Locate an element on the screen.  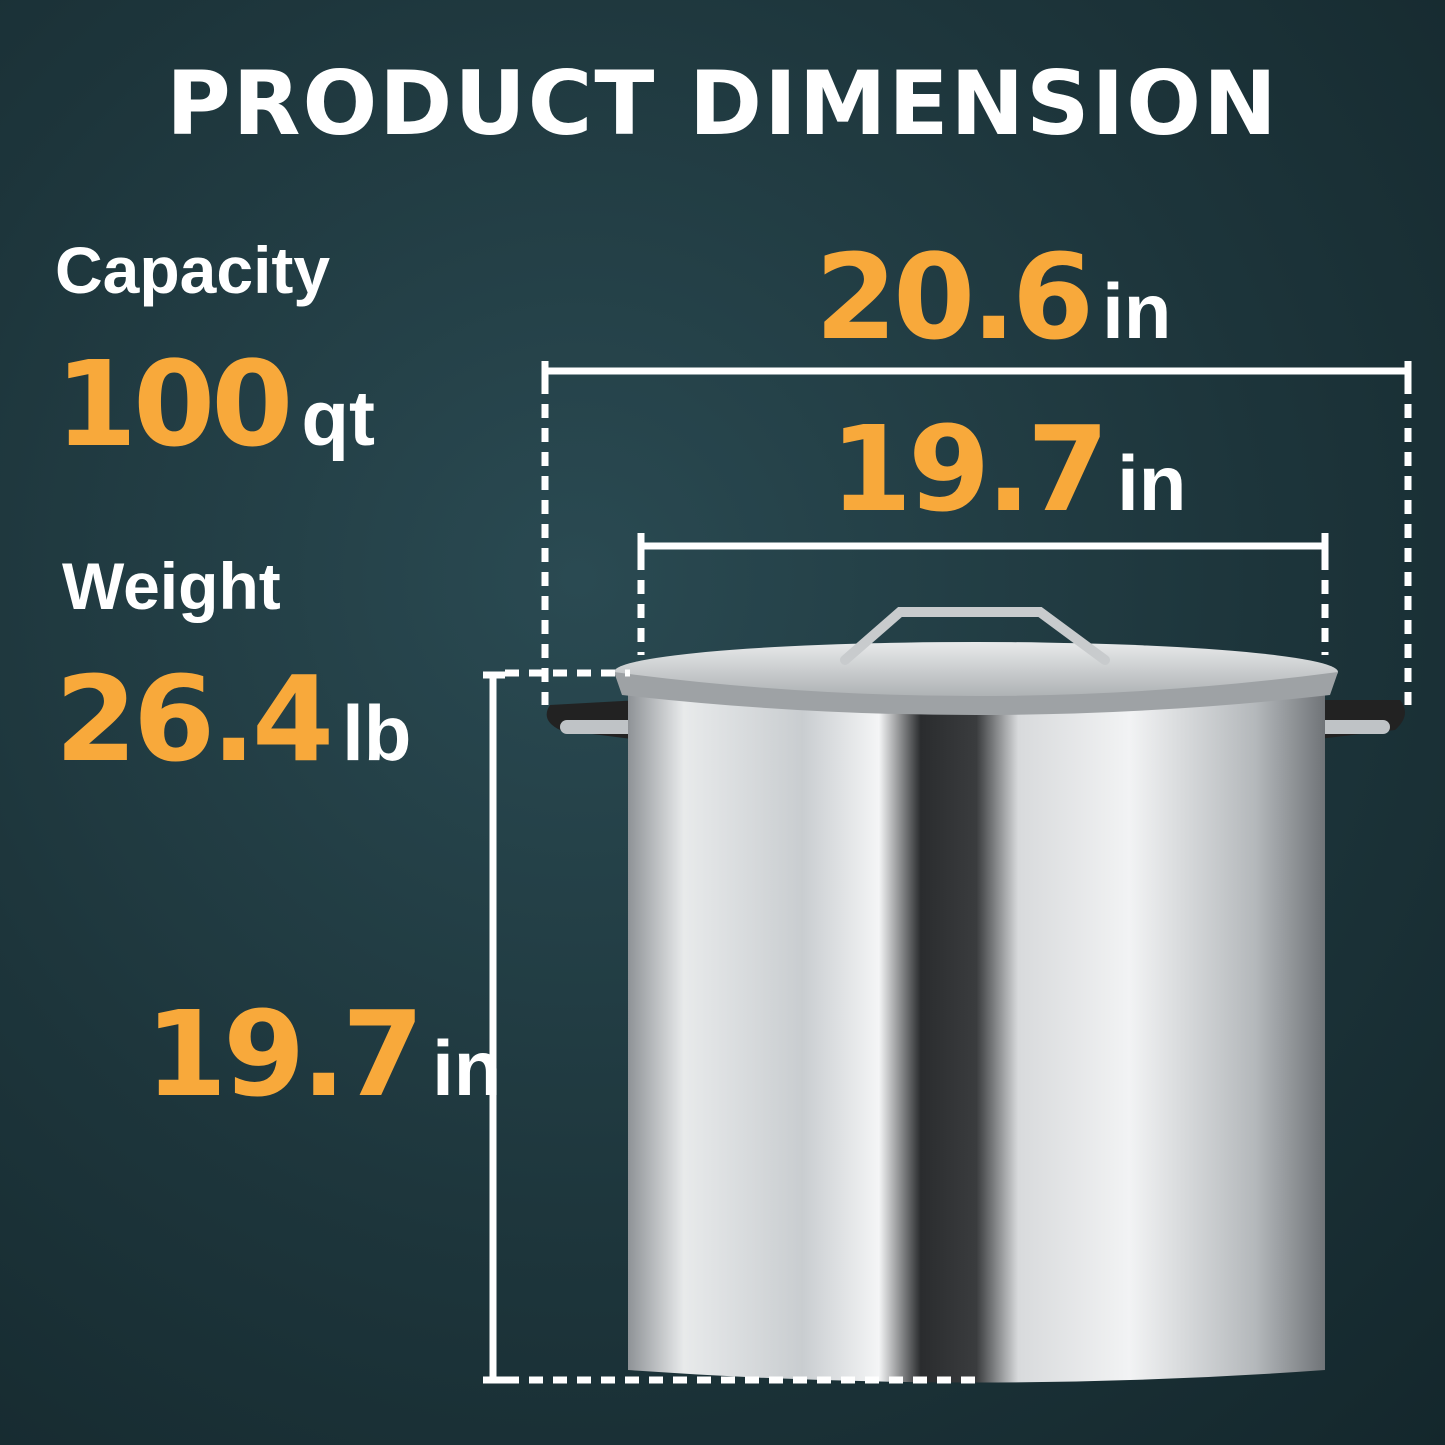
capacity-number: 100 is located at coordinates (174, 404).